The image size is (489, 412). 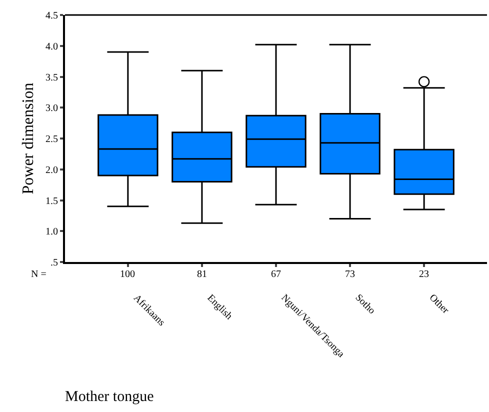 What do you see at coordinates (52, 78) in the screenshot?
I see `y-tick-label: 3.5` at bounding box center [52, 78].